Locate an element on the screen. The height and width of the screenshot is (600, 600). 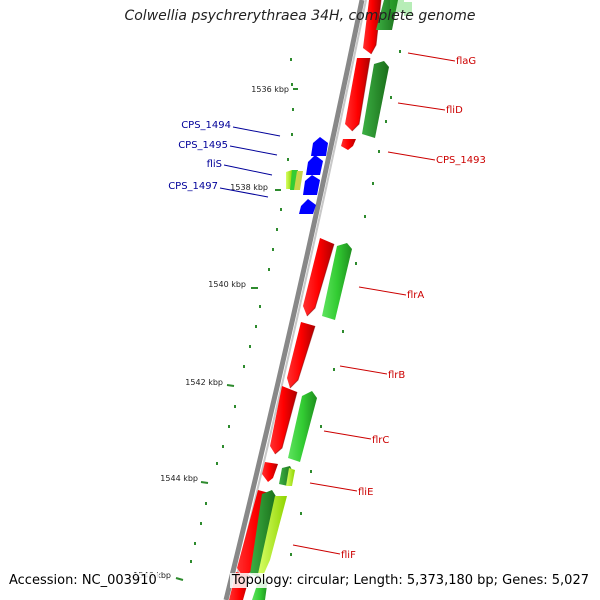
gene-yel-flif is located at coordinates (272, 537).